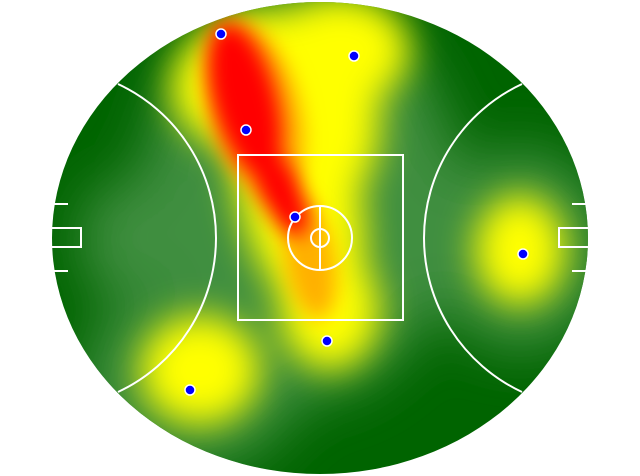  What do you see at coordinates (167, 238) in the screenshot?
I see `left-50m-arc` at bounding box center [167, 238].